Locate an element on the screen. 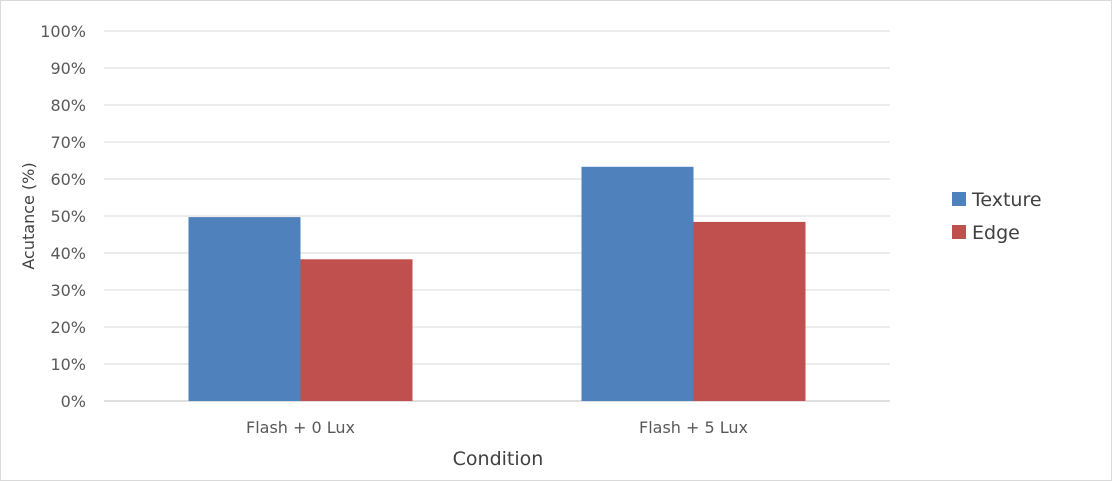 The width and height of the screenshot is (1112, 482). y-axis-ticks: 0% 10% 20% 30% 40% 50% 60% 70% 80% 90% 100% is located at coordinates (63, 216).